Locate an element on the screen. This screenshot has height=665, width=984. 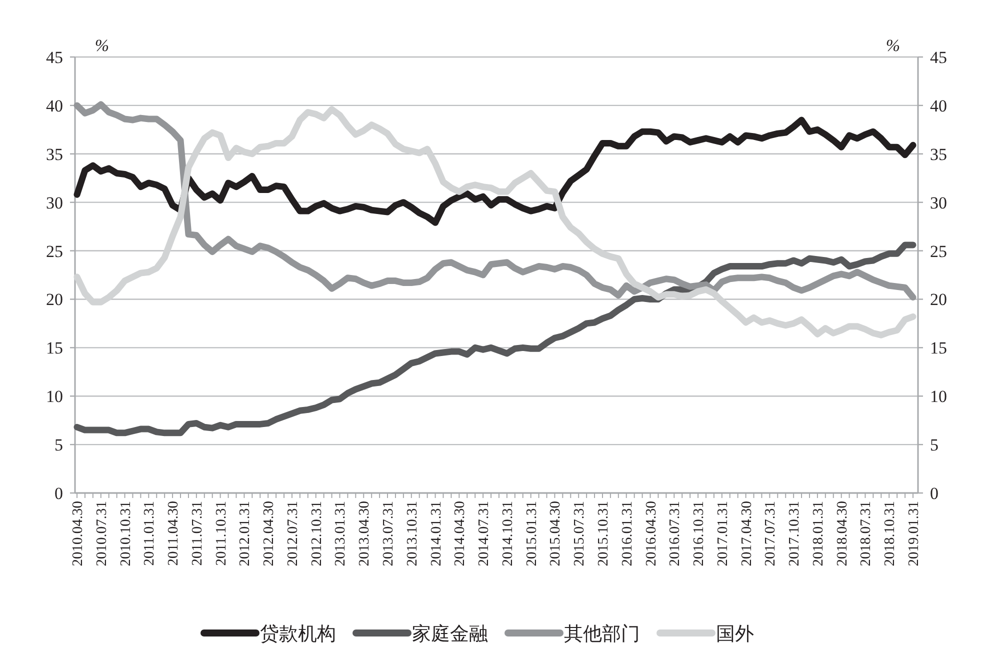
legend-label: 贷款机构 is located at coordinates (298, 634).